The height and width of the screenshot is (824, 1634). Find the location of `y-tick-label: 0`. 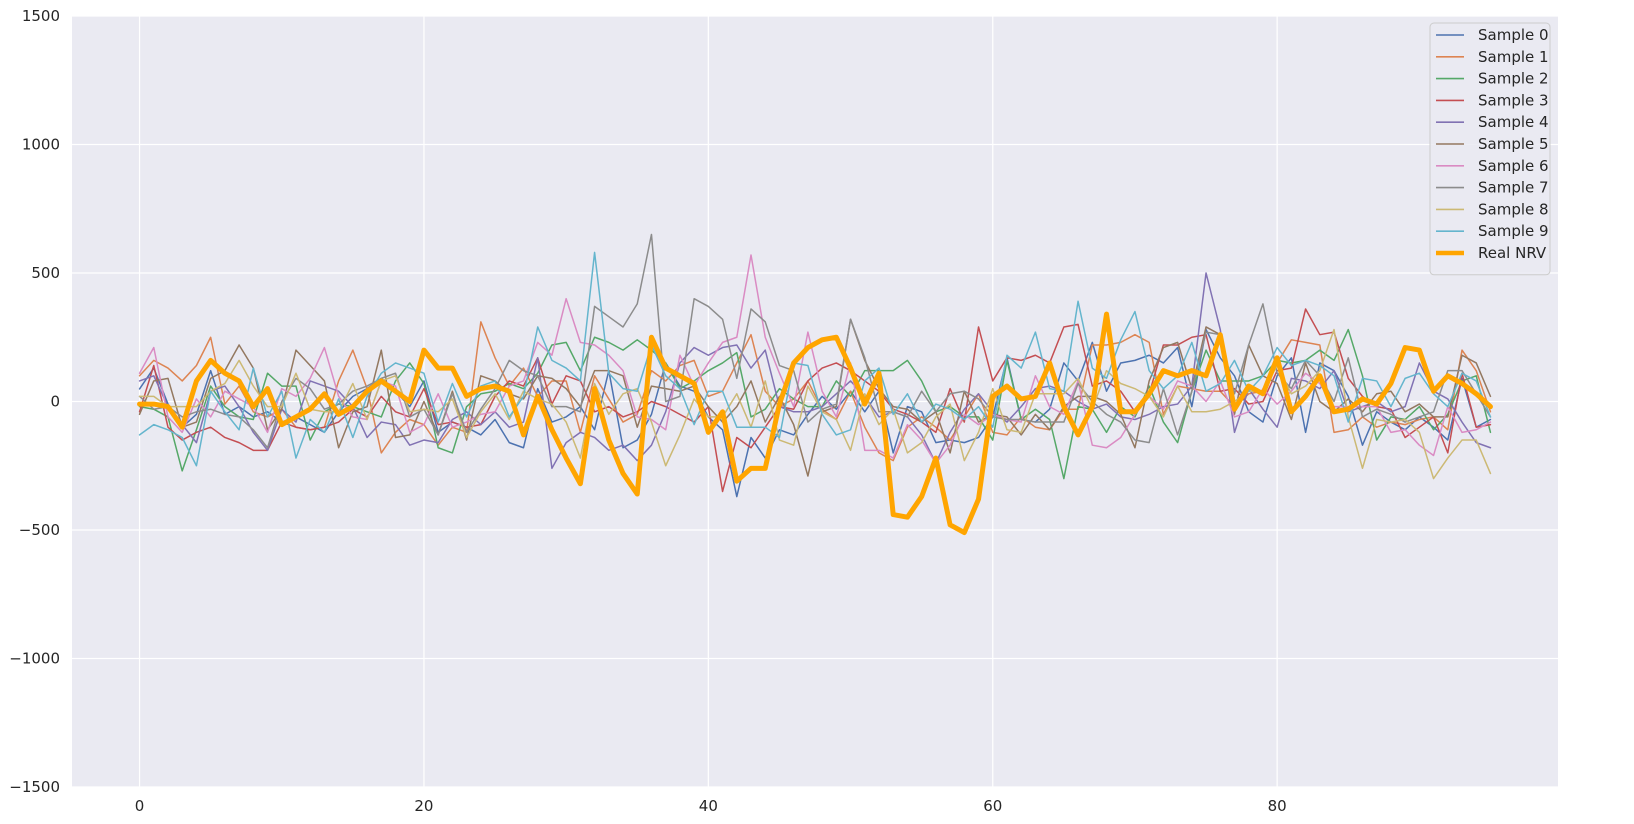

y-tick-label: 0 is located at coordinates (55, 402).